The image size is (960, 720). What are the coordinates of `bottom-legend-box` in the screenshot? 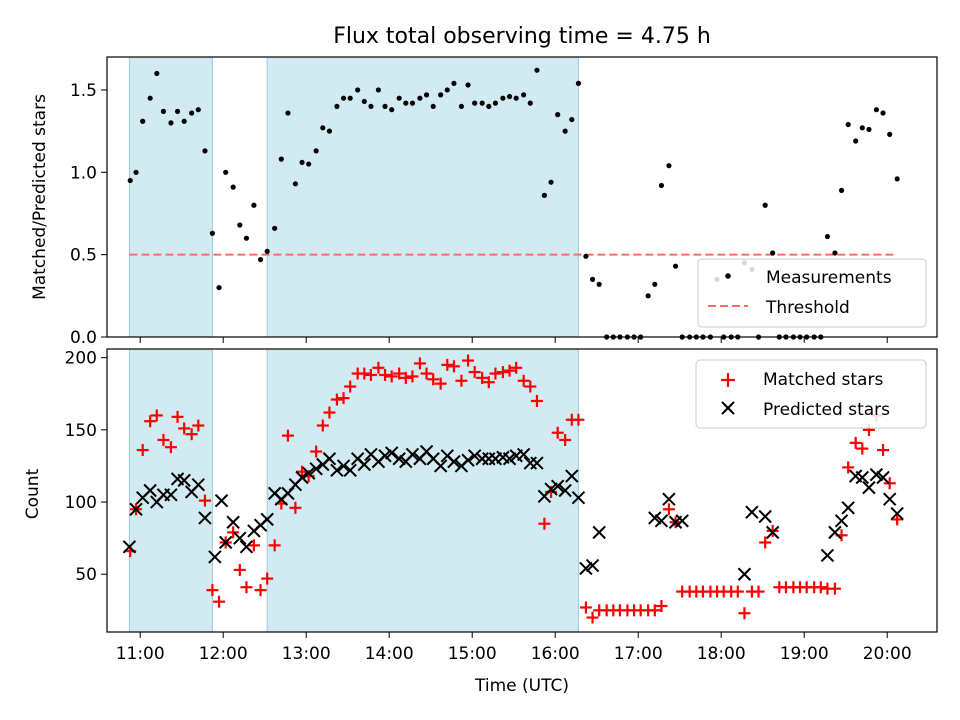 It's located at (811, 394).